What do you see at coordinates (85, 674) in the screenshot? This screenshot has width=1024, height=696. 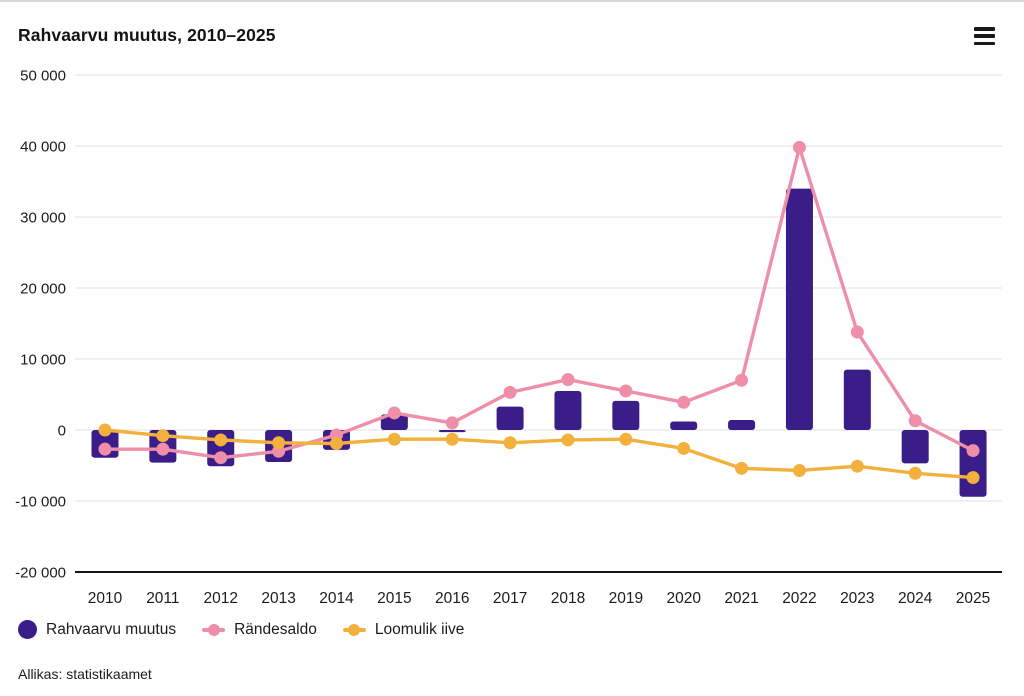 I see `source-note: Allikas: statistikaamet` at bounding box center [85, 674].